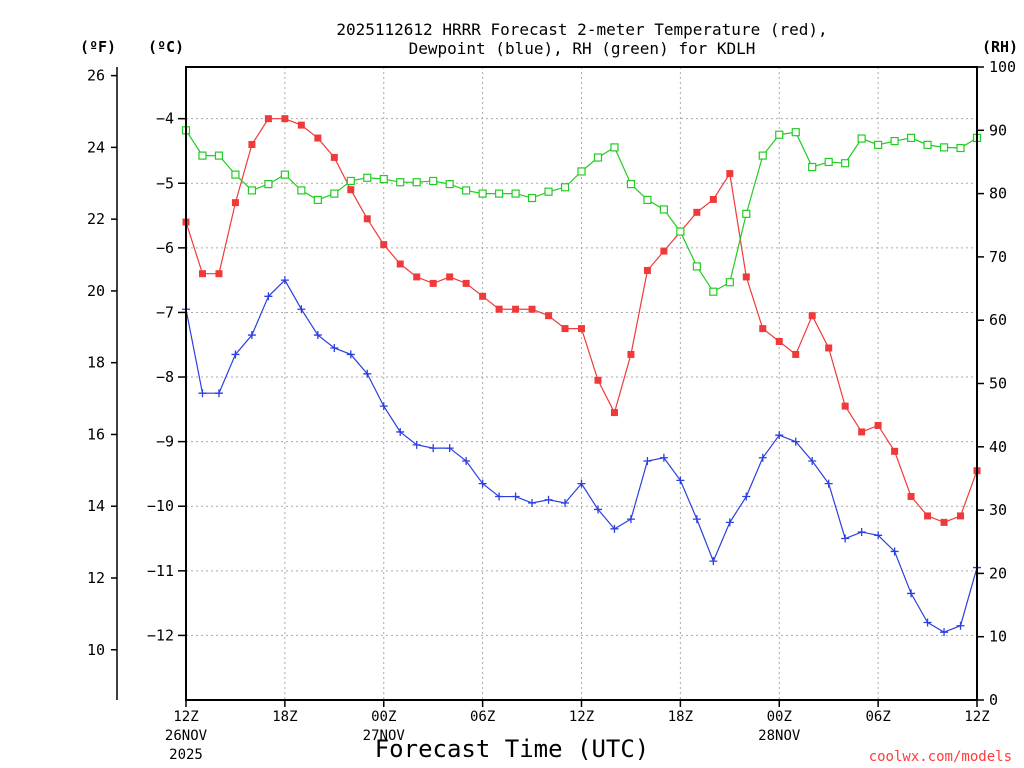  I want to click on fahrenheit-tick-label: 18, so click(96, 363).